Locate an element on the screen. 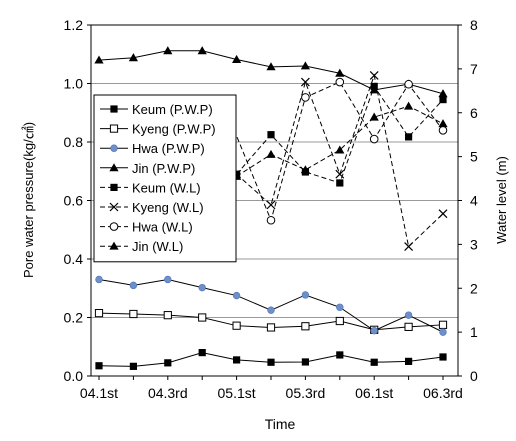 This screenshot has height=441, width=516. legend-item: Keum (P.W.P) is located at coordinates (156, 109).